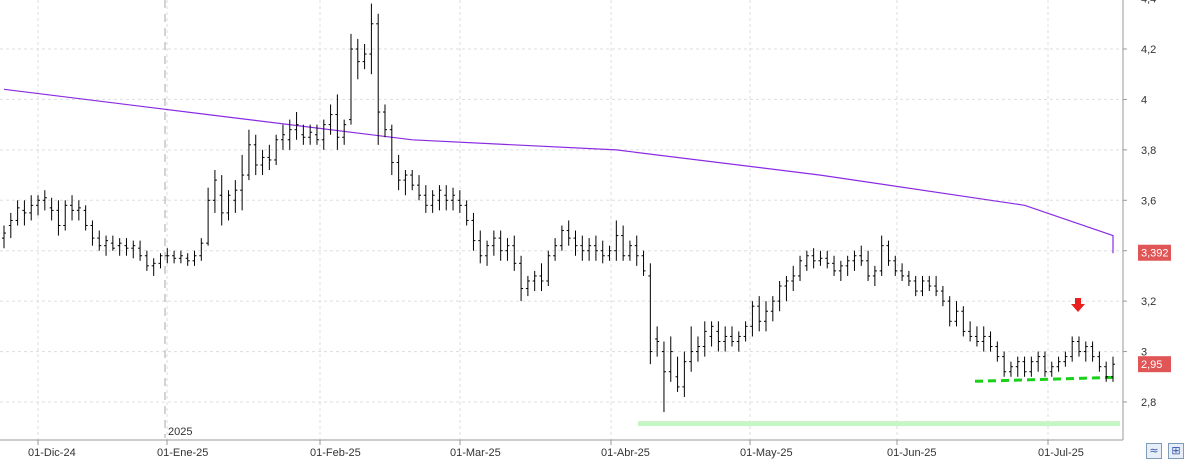 The image size is (1190, 462). Describe the element at coordinates (335, 453) in the screenshot. I see `x-tick-label: 01-Feb-25` at that location.